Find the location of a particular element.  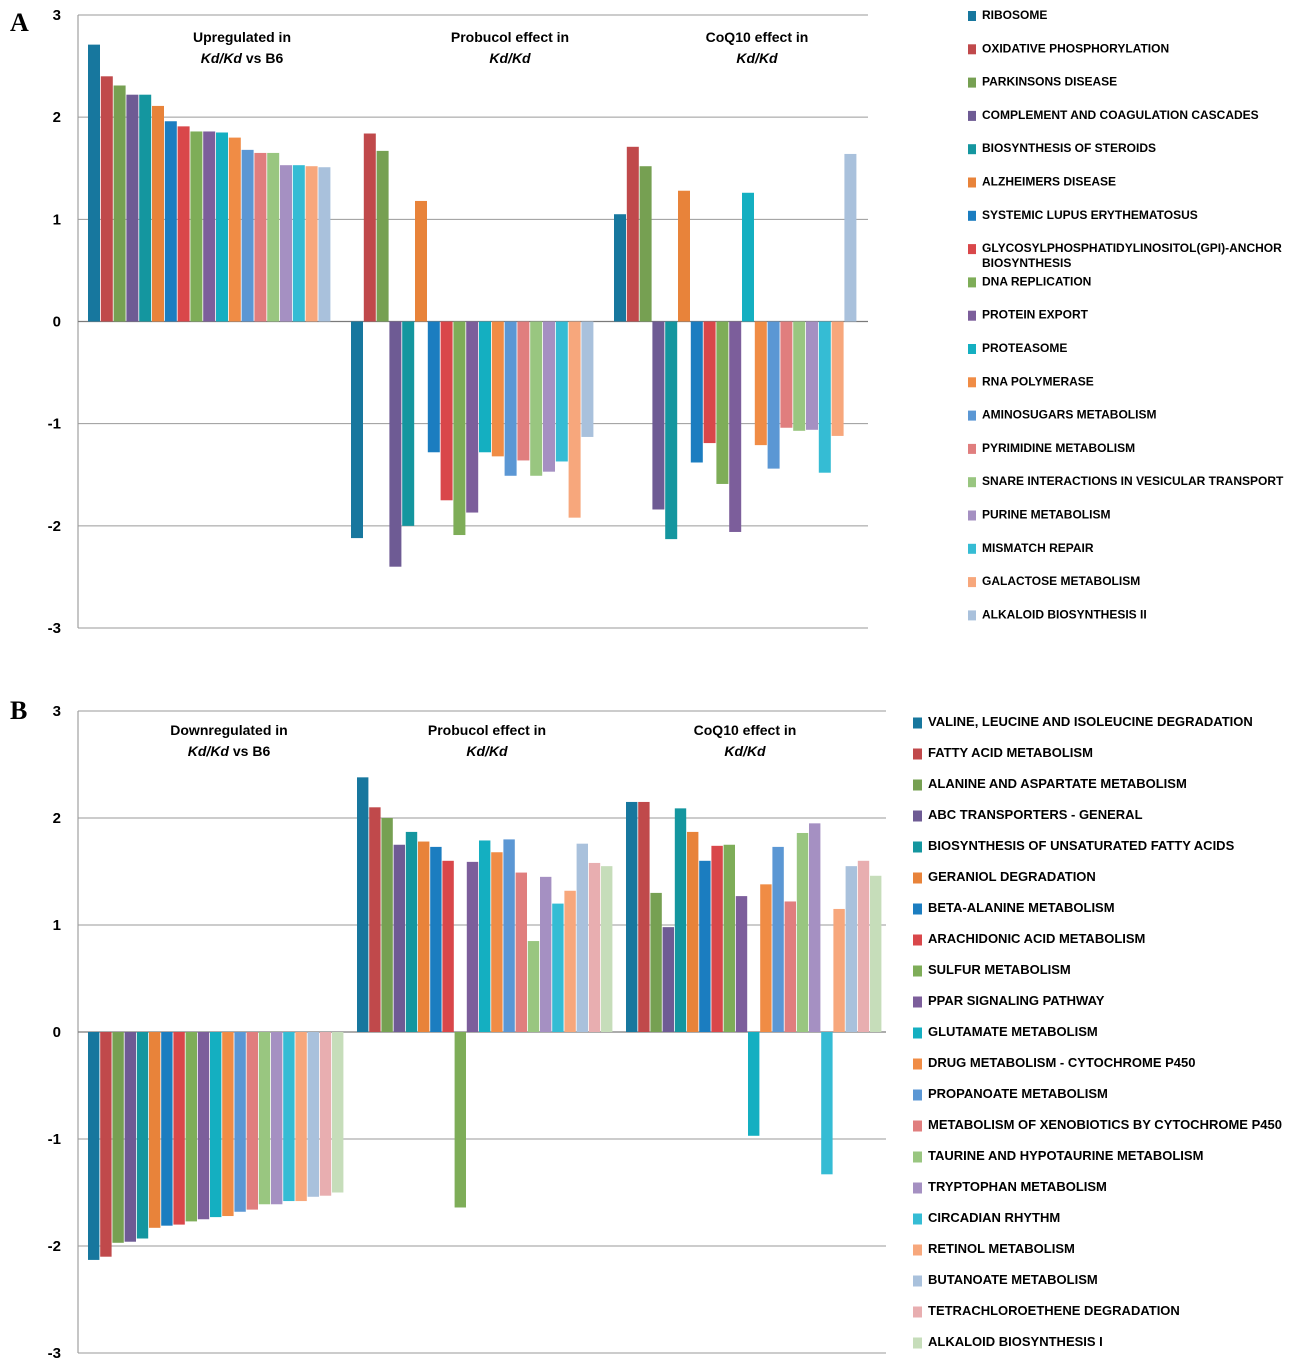

legend-label: DNA REPLICATION is located at coordinates (1036, 281).